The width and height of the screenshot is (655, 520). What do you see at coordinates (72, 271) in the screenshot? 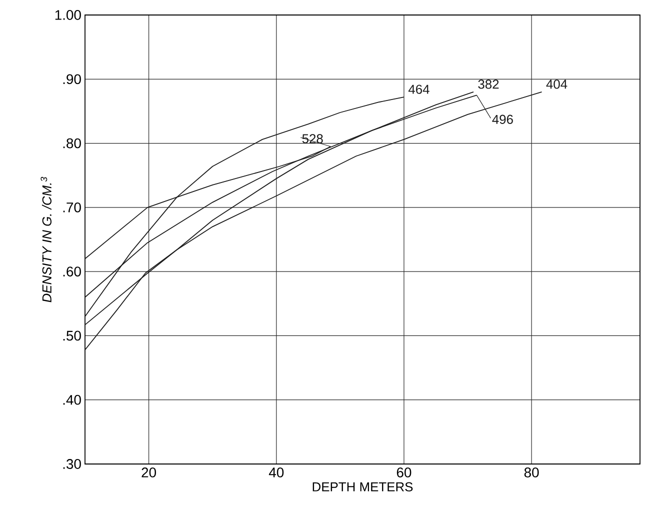
I see `y-tick-label: .60` at bounding box center [72, 271].